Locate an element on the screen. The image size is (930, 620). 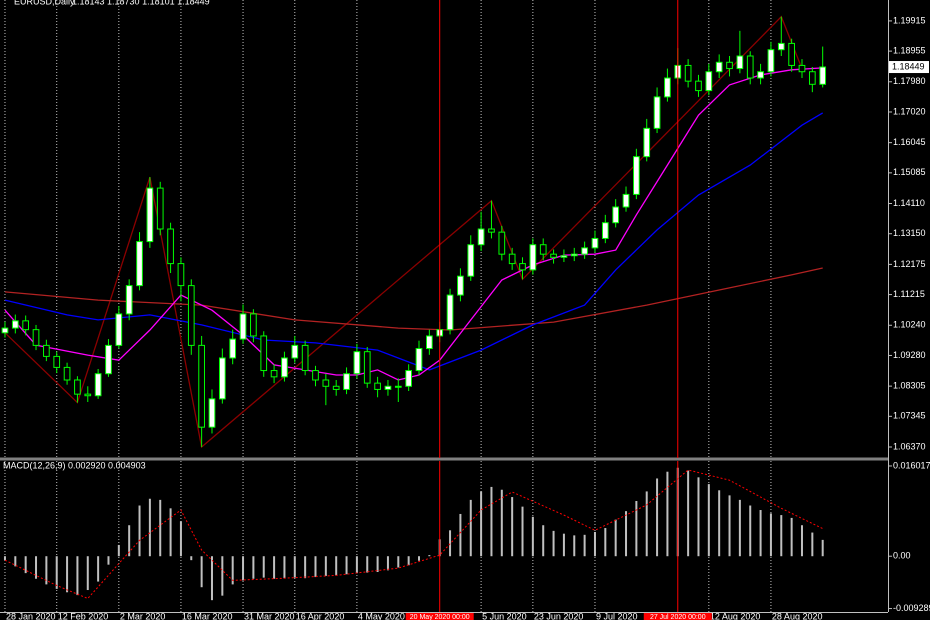
chart-subtitle: 1.18143 1.18730 1.18101 1.18449 is located at coordinates (141, 3).